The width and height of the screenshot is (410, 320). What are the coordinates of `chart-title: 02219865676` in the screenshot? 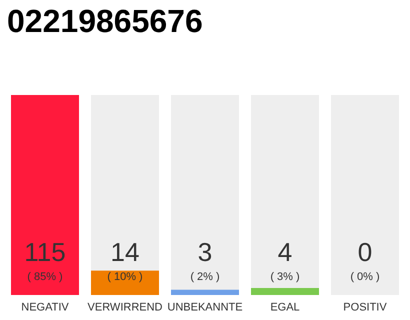 It's located at (105, 21).